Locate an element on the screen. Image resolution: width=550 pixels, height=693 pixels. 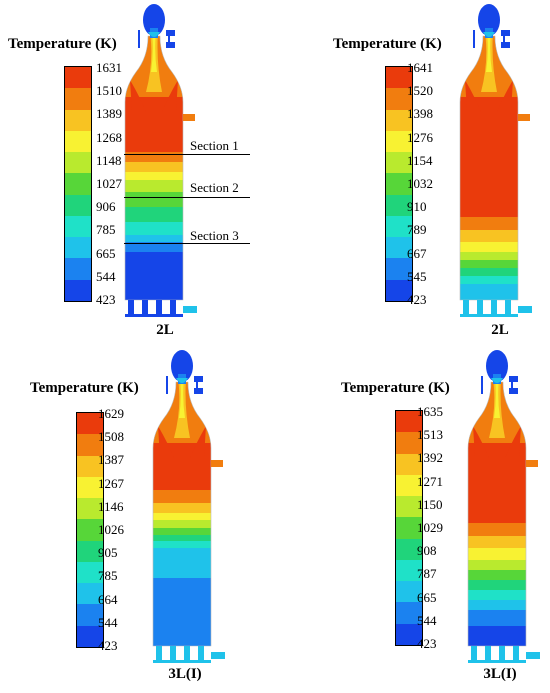
section-3-line is located at coordinates (187, 243).